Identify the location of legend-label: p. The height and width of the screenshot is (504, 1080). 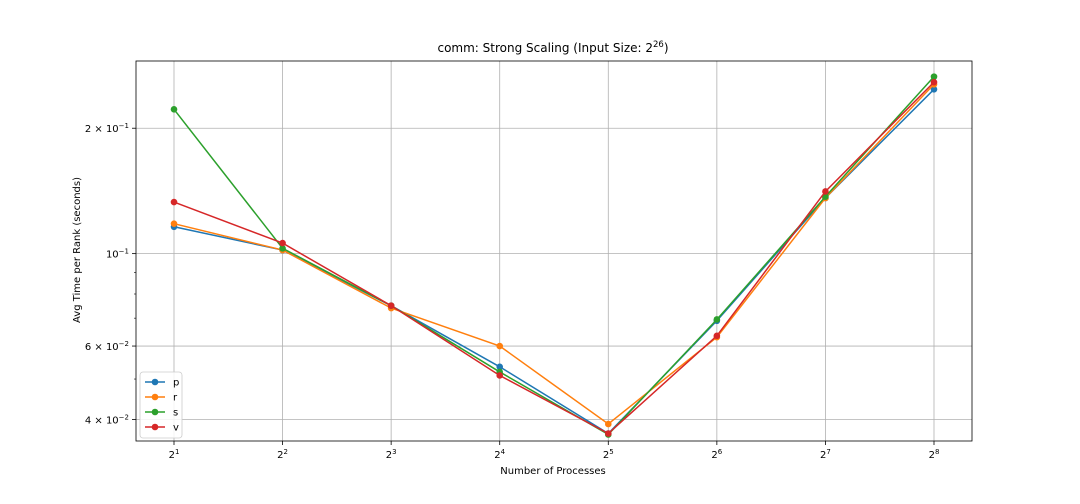
(176, 383).